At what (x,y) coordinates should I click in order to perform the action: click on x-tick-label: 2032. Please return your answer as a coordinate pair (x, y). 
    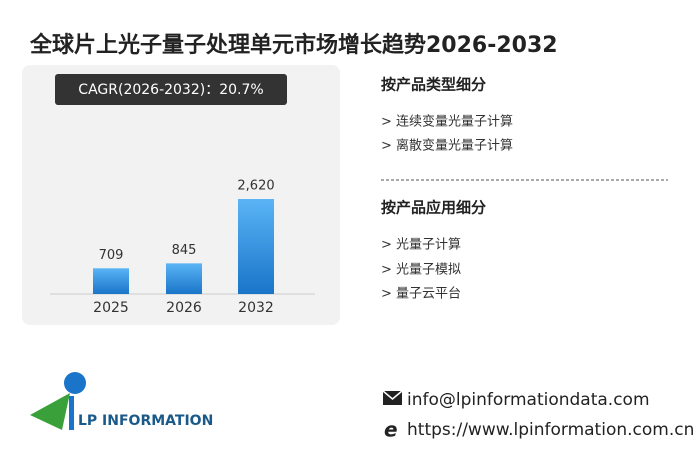
    Looking at the image, I should click on (256, 308).